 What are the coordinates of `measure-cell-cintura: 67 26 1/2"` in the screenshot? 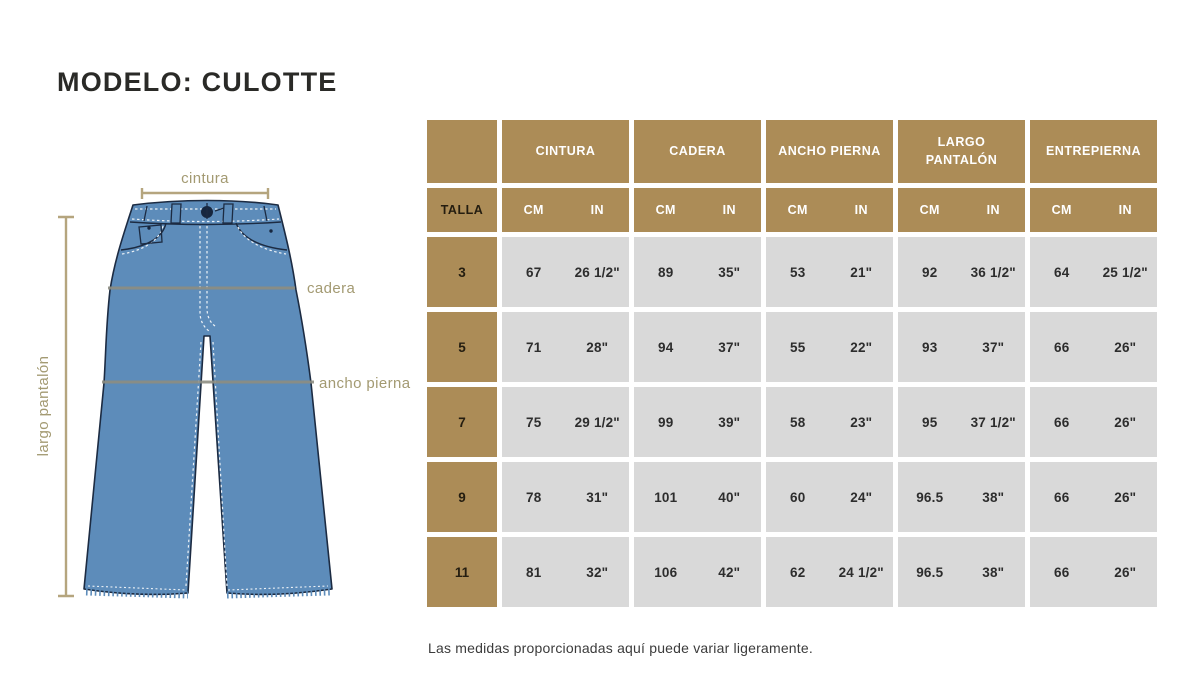 It's located at (565, 272).